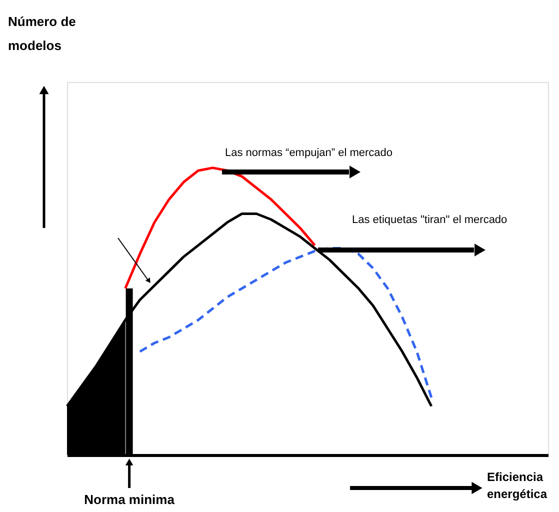  I want to click on text: Norma minima, so click(130, 499).